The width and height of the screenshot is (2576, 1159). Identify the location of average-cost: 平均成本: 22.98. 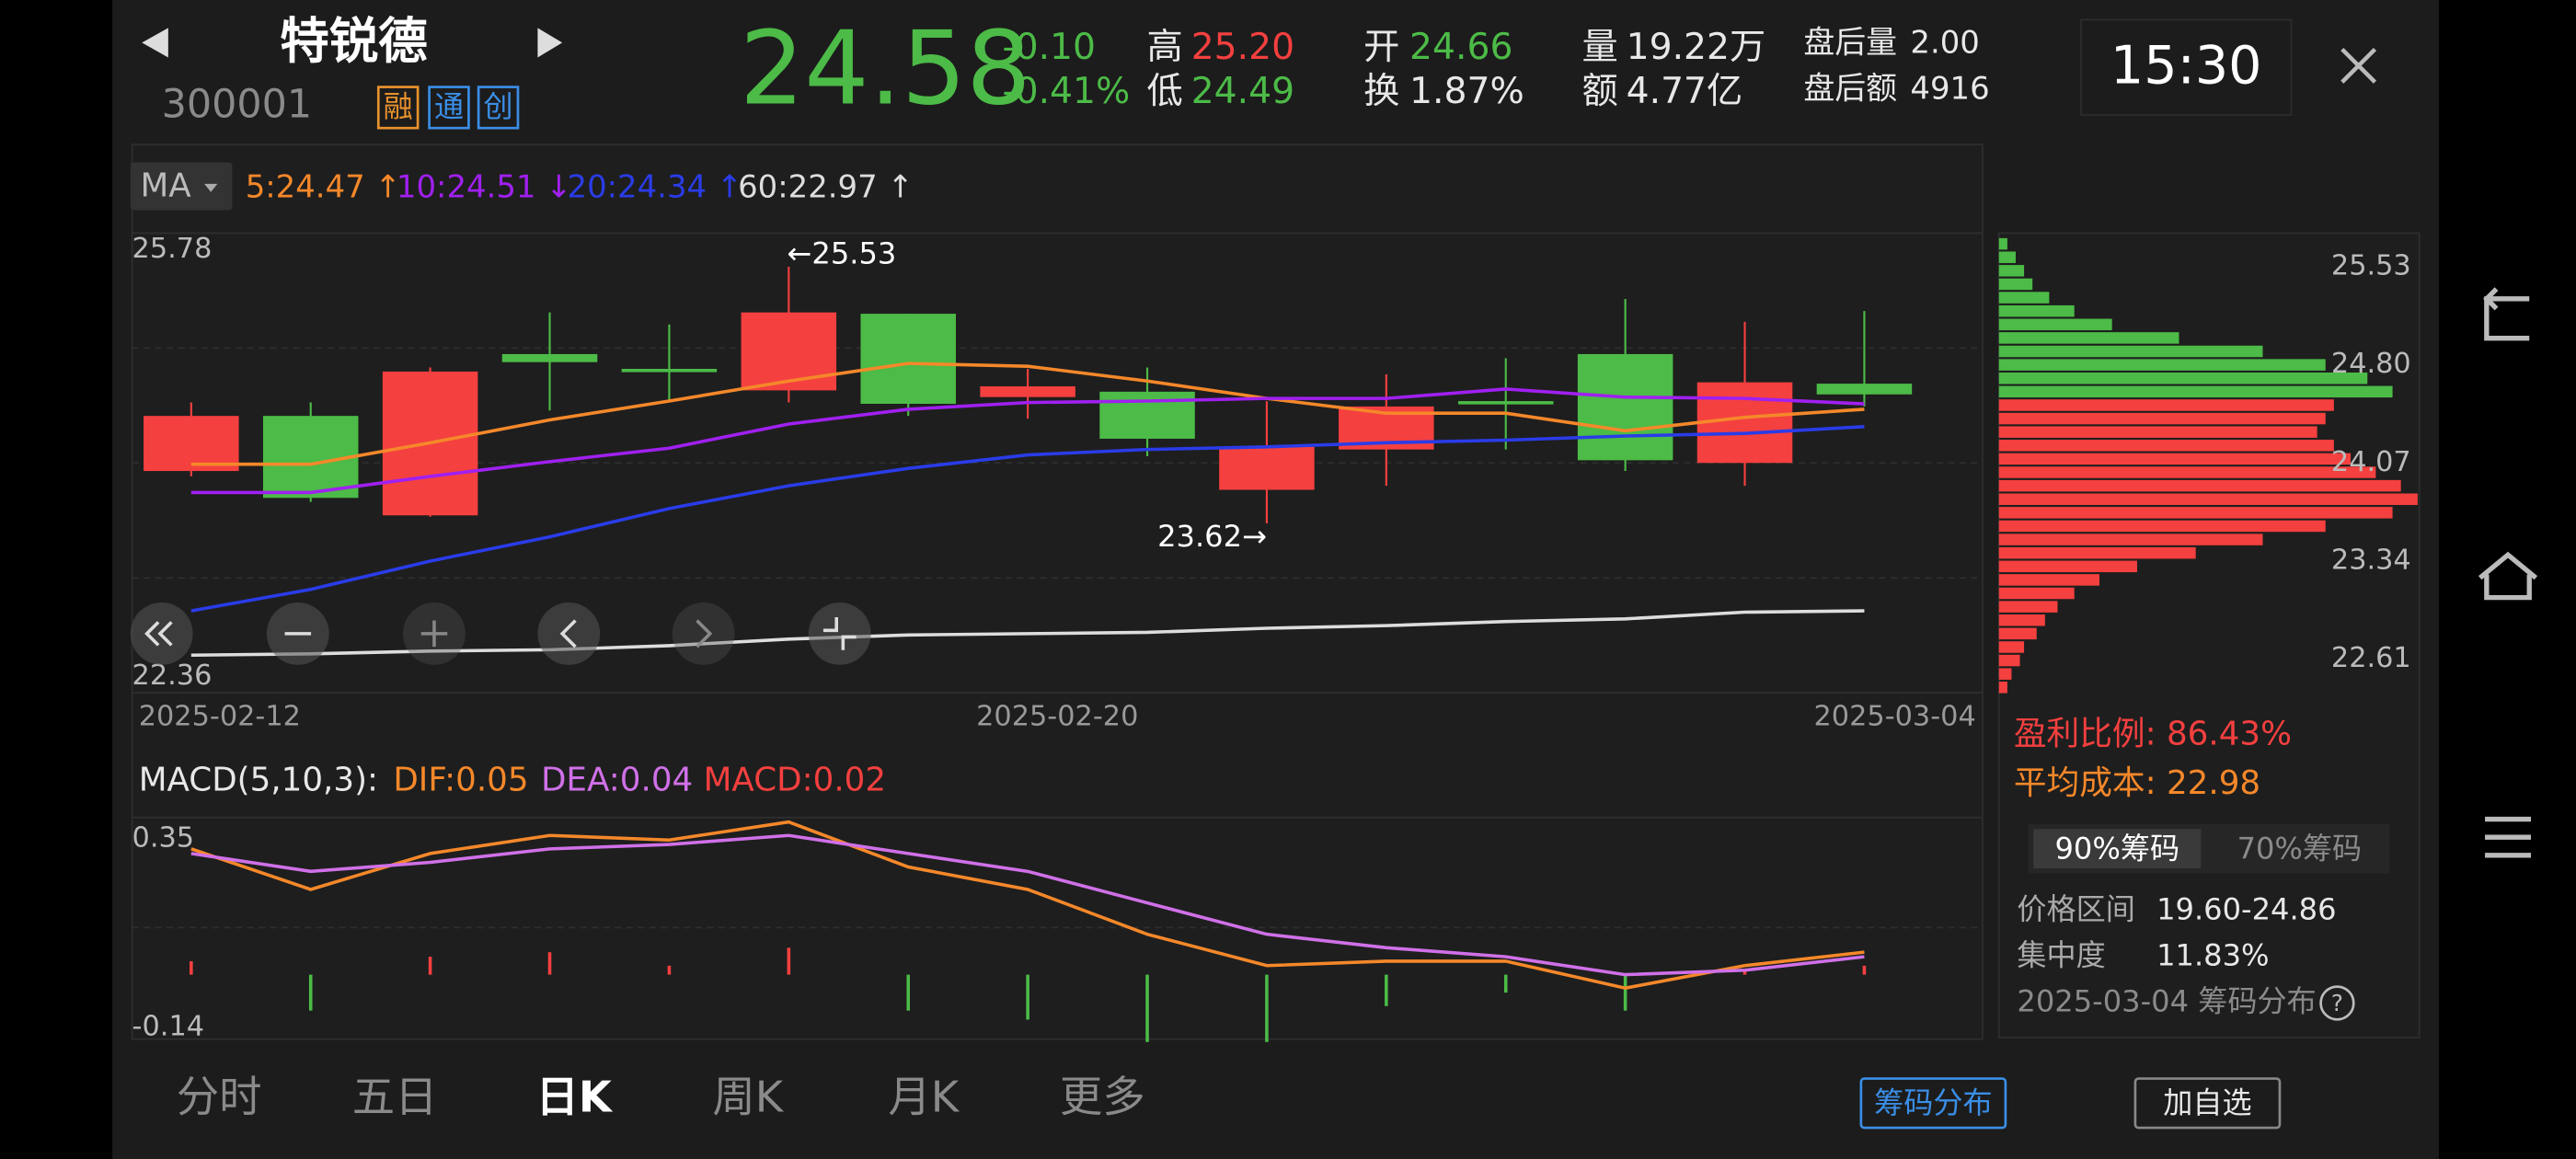
(2137, 783).